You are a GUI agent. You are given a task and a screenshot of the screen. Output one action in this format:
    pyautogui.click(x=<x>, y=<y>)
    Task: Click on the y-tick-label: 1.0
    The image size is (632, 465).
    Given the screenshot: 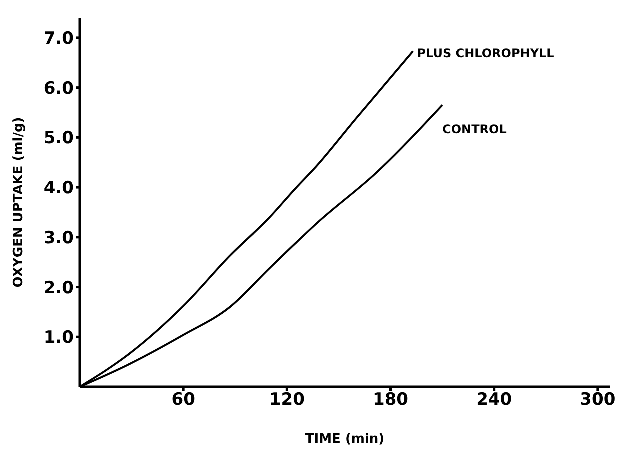 What is the action you would take?
    pyautogui.click(x=59, y=338)
    